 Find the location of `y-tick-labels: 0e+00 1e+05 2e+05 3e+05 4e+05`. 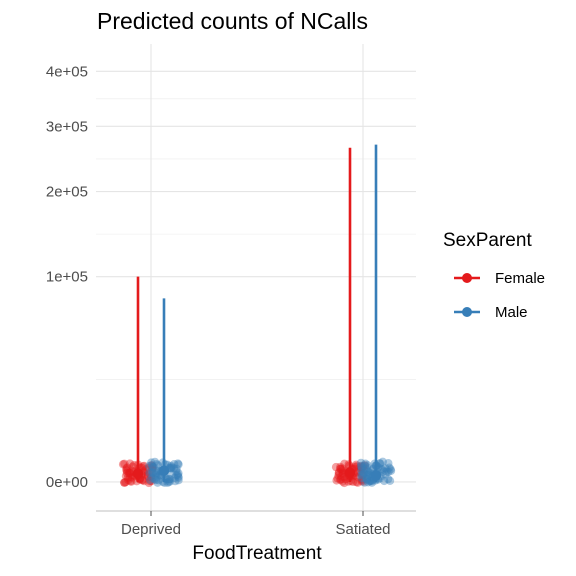

y-tick-labels: 0e+00 1e+05 2e+05 3e+05 4e+05 is located at coordinates (67, 277).